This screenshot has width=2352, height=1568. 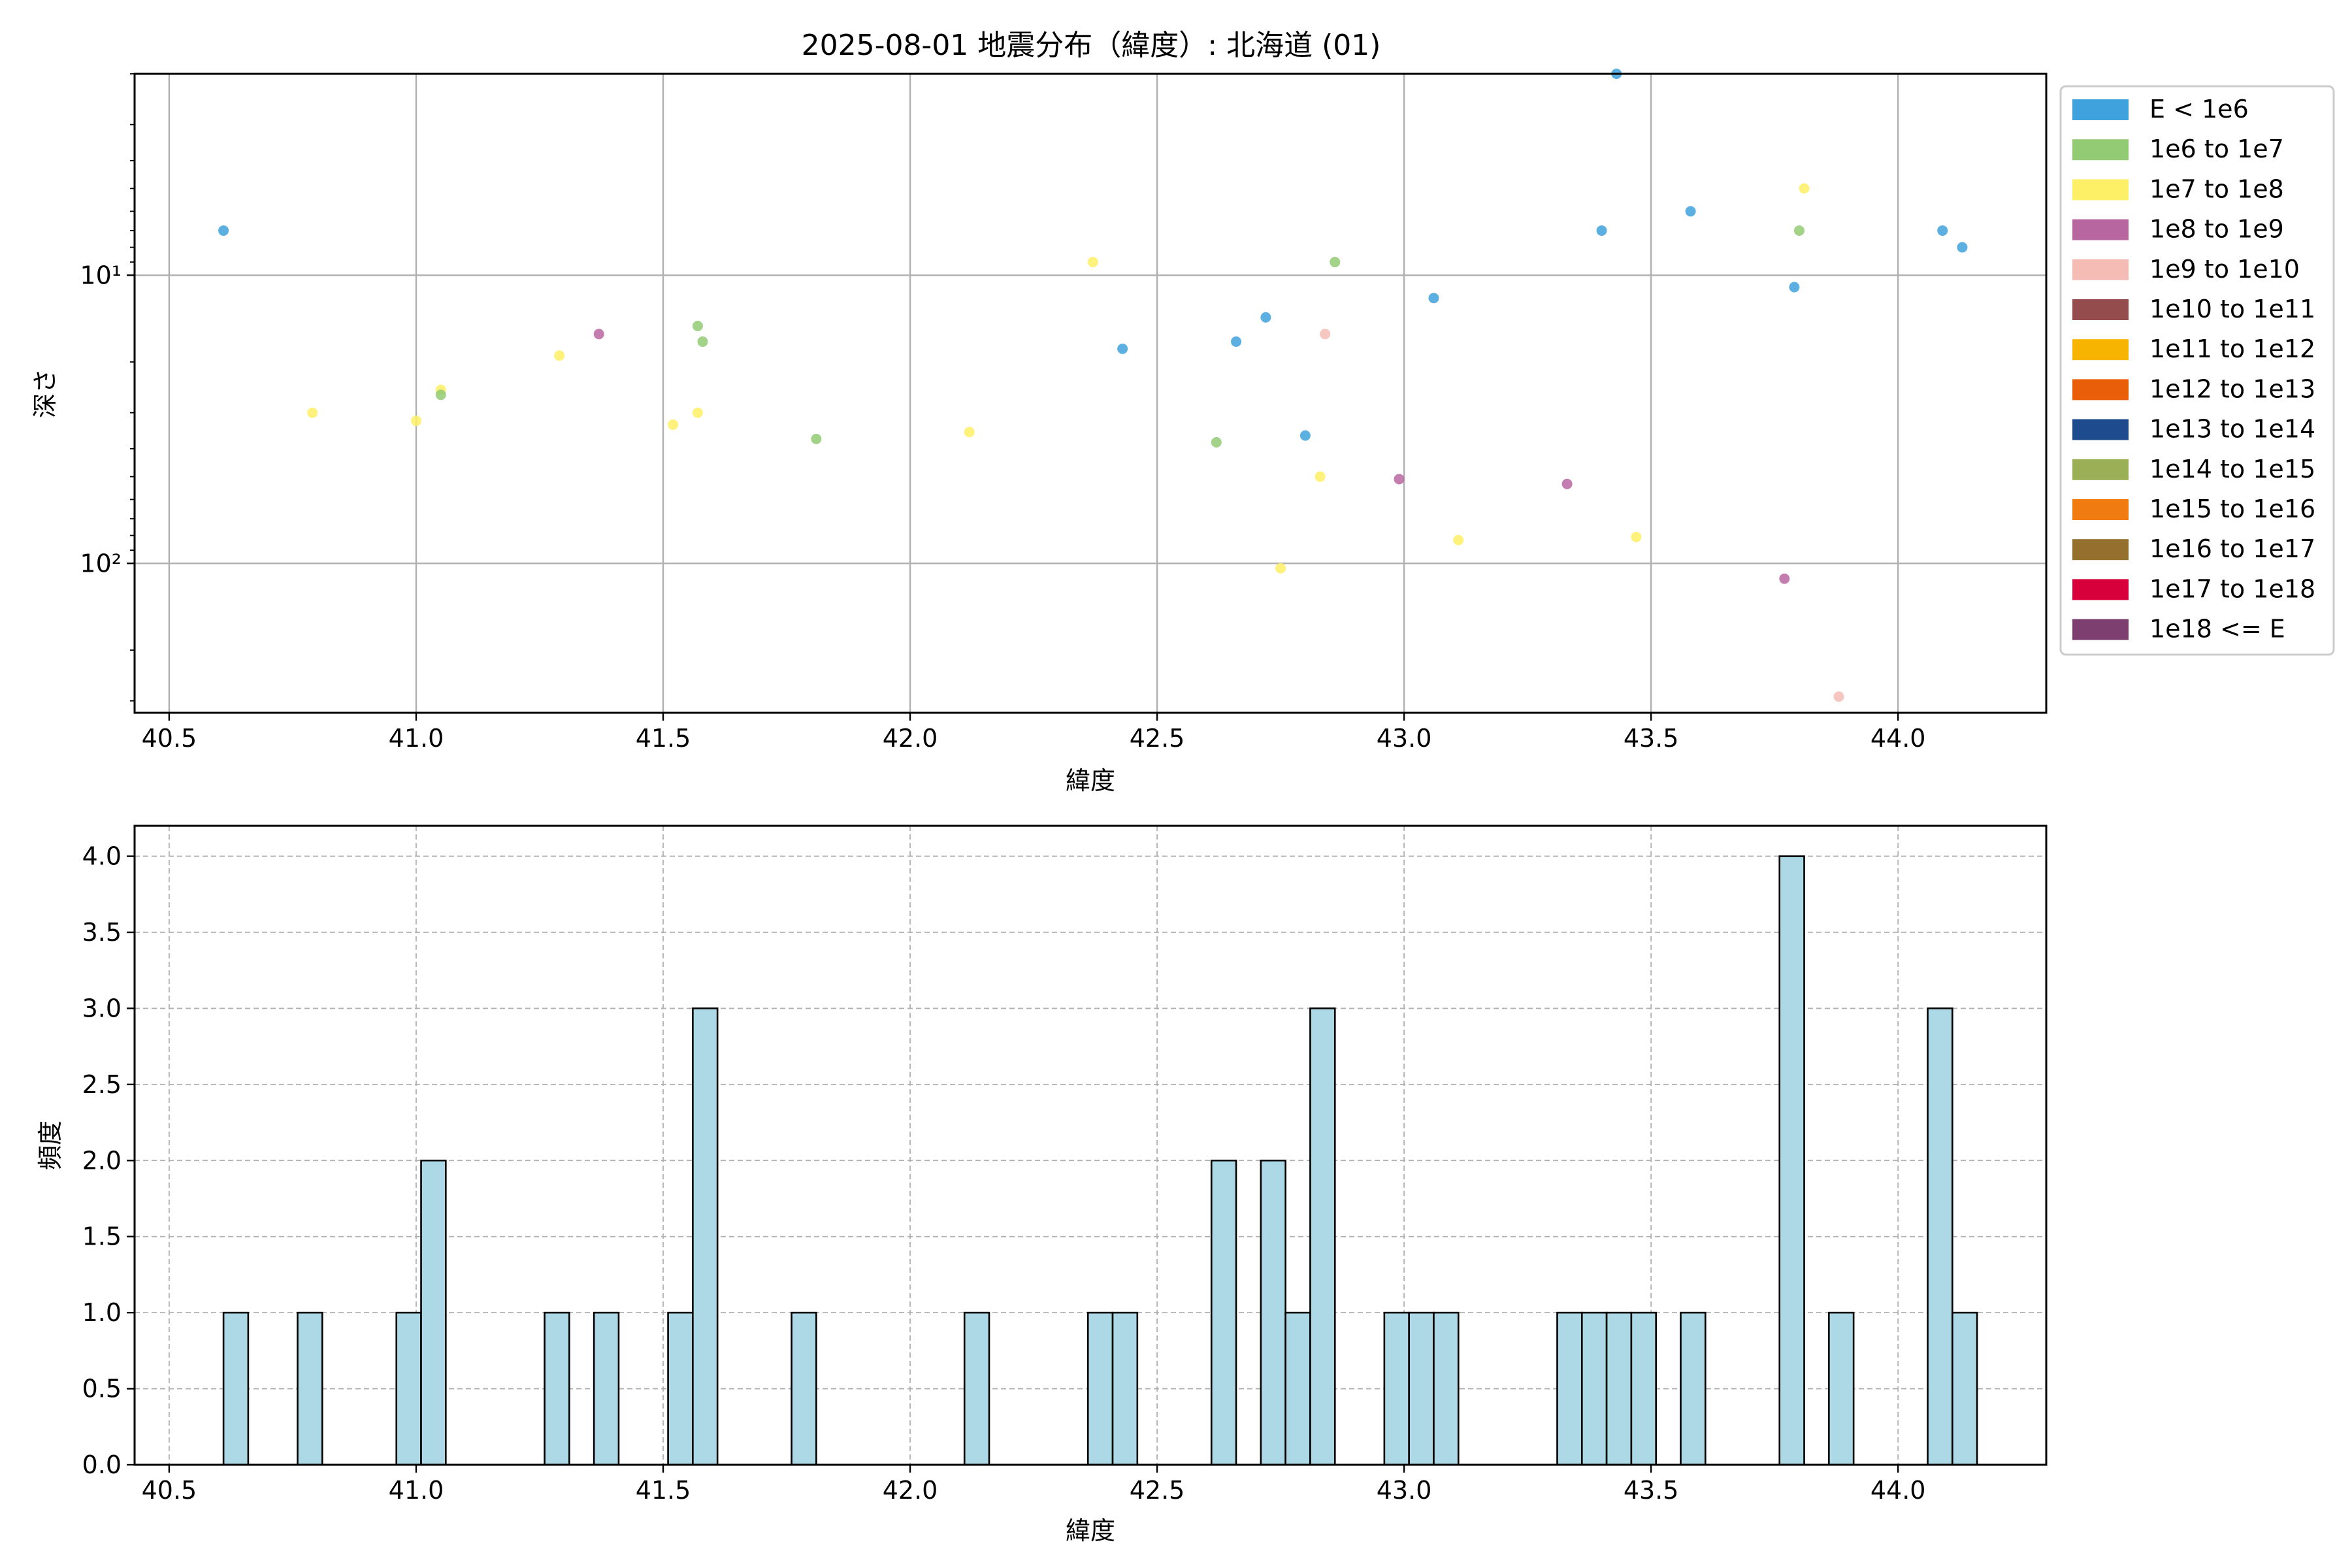 What do you see at coordinates (102, 1160) in the screenshot?
I see `histogram-y-tick-label: 2.0` at bounding box center [102, 1160].